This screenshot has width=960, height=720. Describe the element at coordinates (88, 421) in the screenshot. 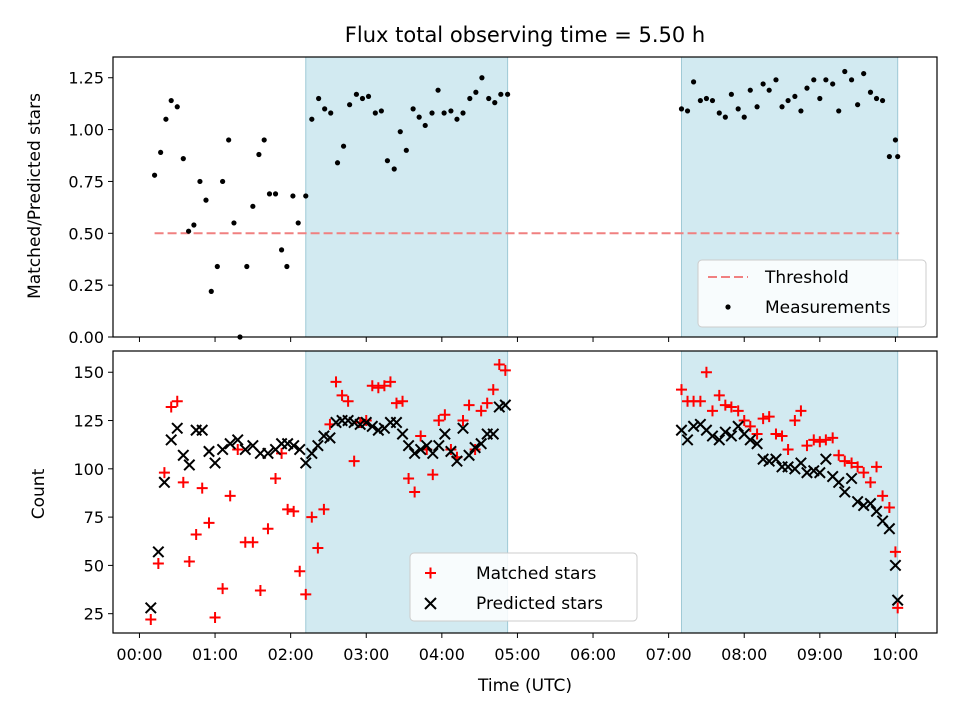

I see `y-tick-label: 125` at that location.